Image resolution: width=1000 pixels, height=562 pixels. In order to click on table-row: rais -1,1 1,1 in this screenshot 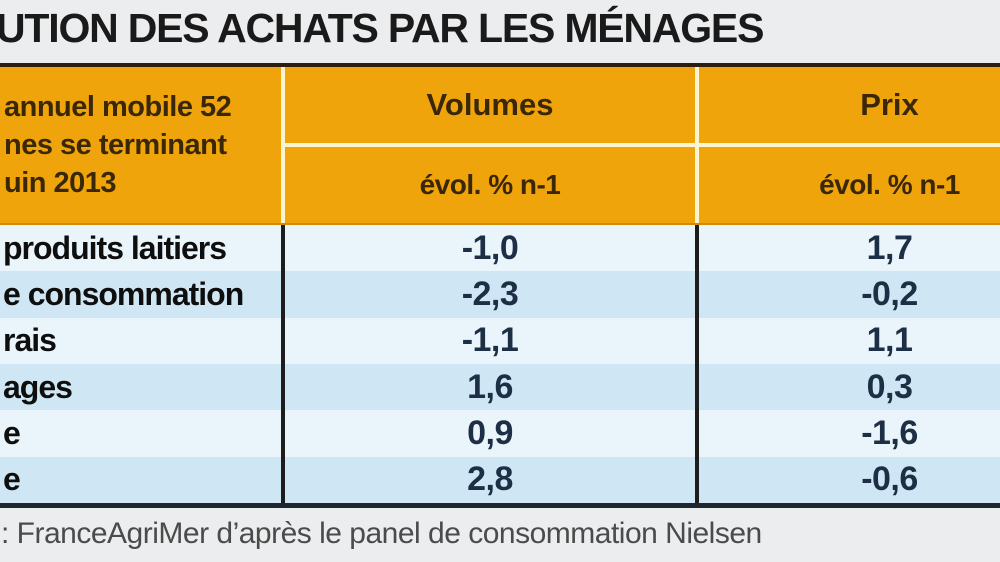, I will do `click(500, 340)`.